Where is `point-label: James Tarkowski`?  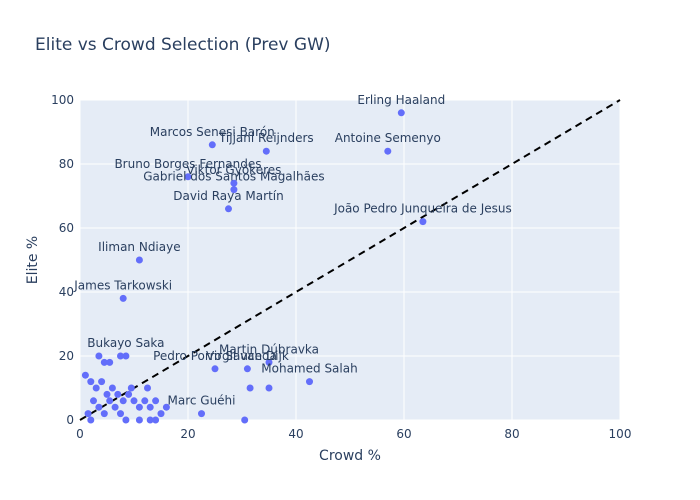
point-label: James Tarkowski is located at coordinates (122, 285).